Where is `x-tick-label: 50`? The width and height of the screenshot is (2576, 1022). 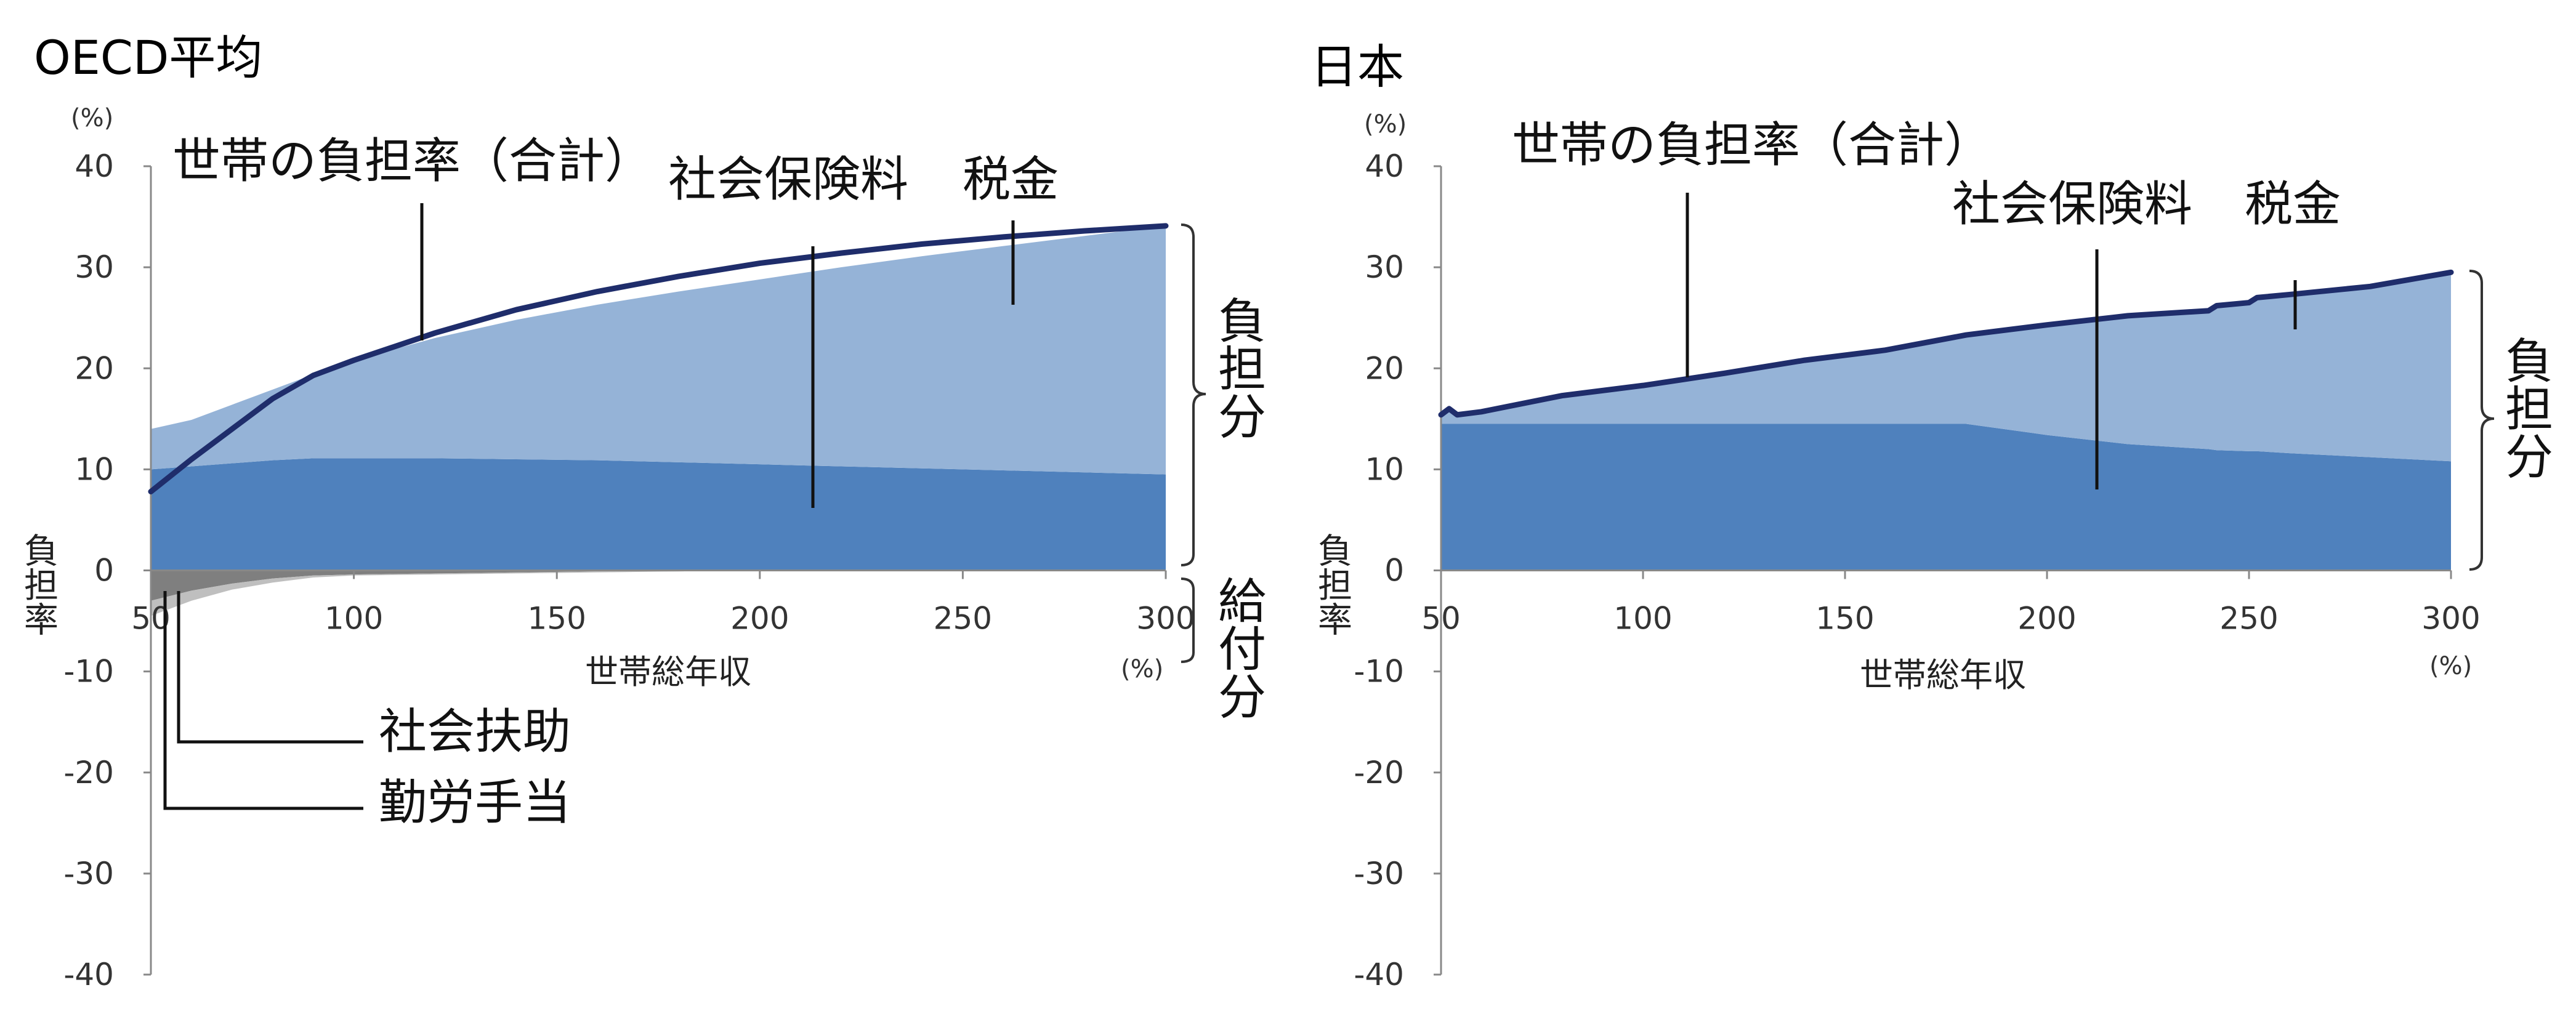 x-tick-label: 50 is located at coordinates (1441, 619).